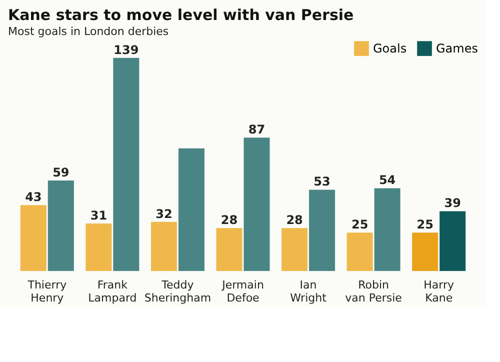  I want to click on data-label: 53, so click(322, 181).